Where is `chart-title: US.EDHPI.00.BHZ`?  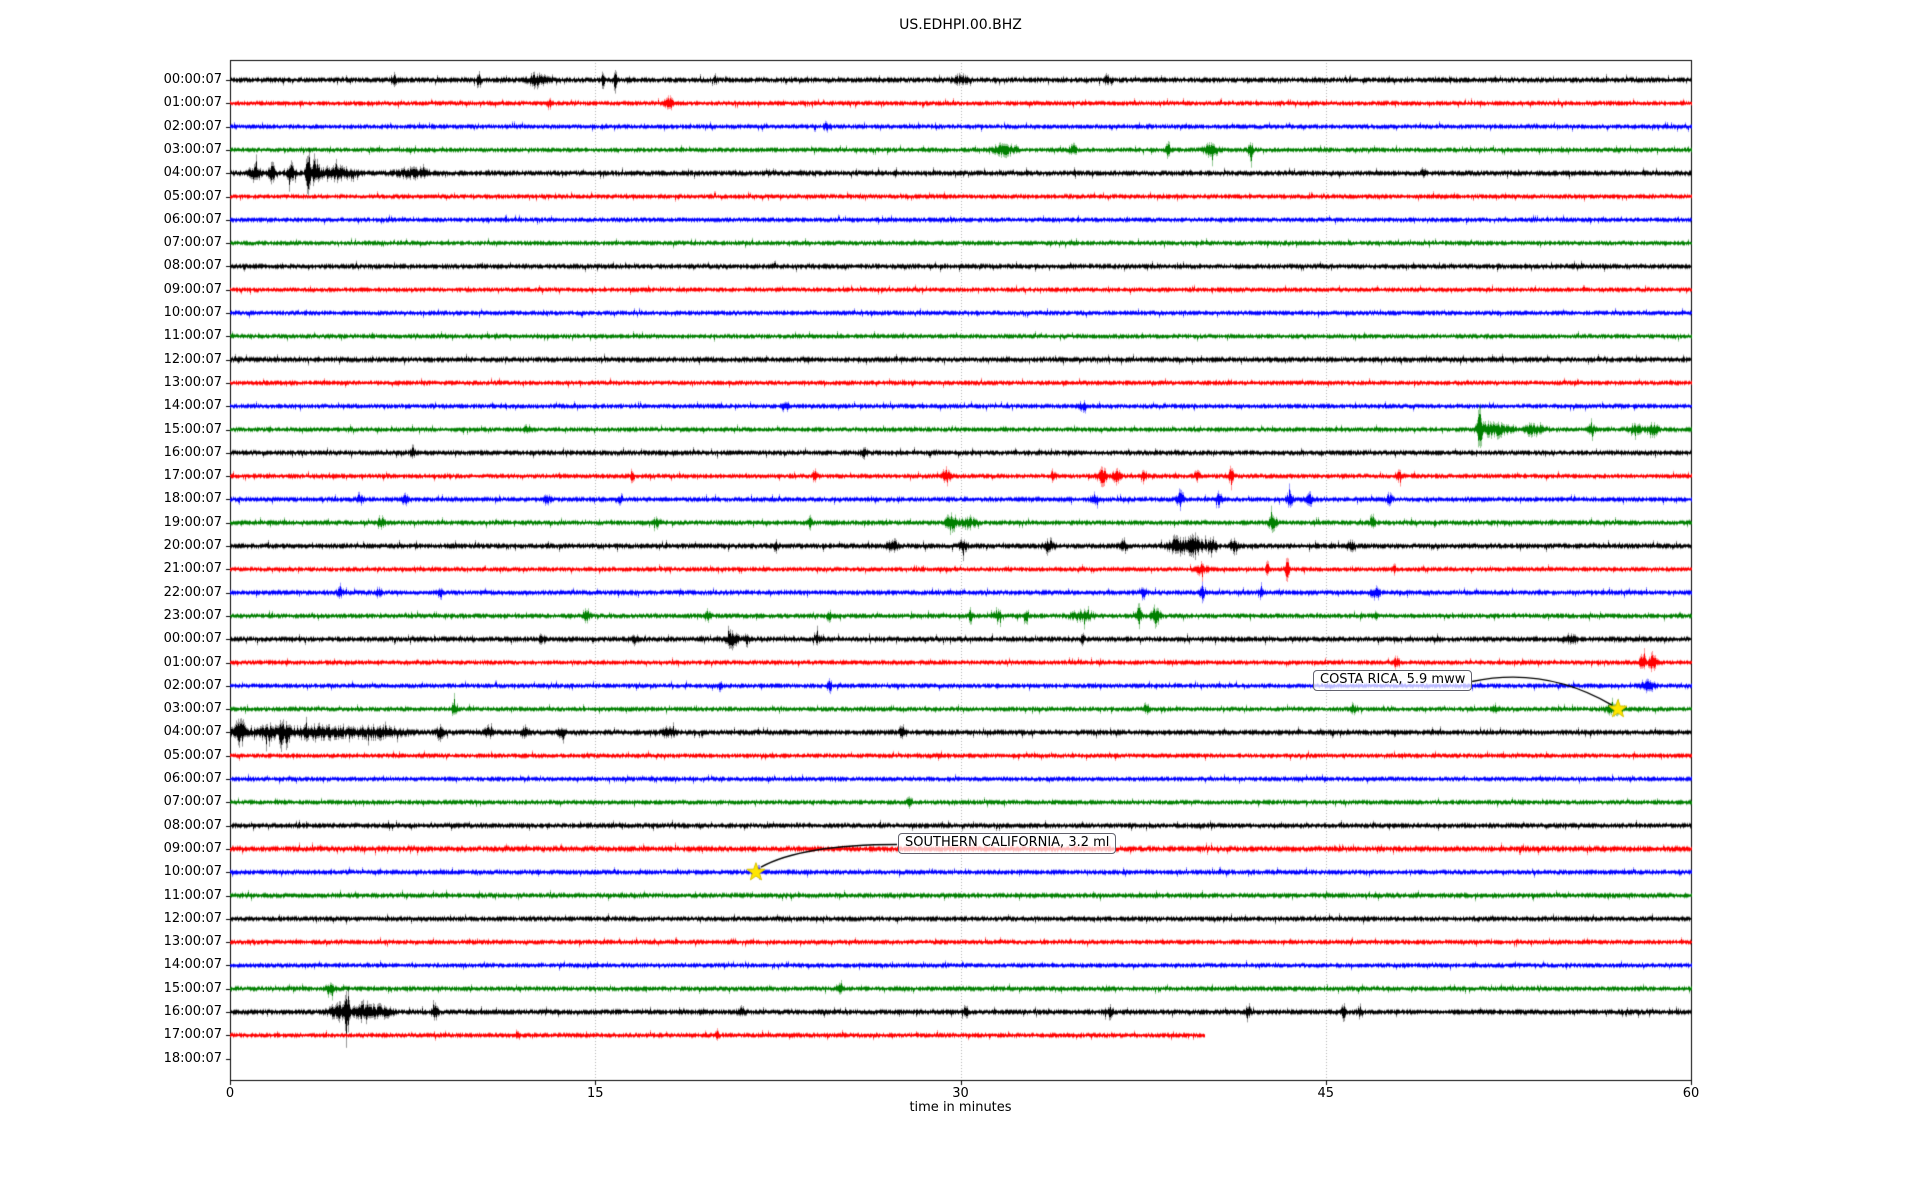
chart-title: US.EDHPI.00.BHZ is located at coordinates (960, 25).